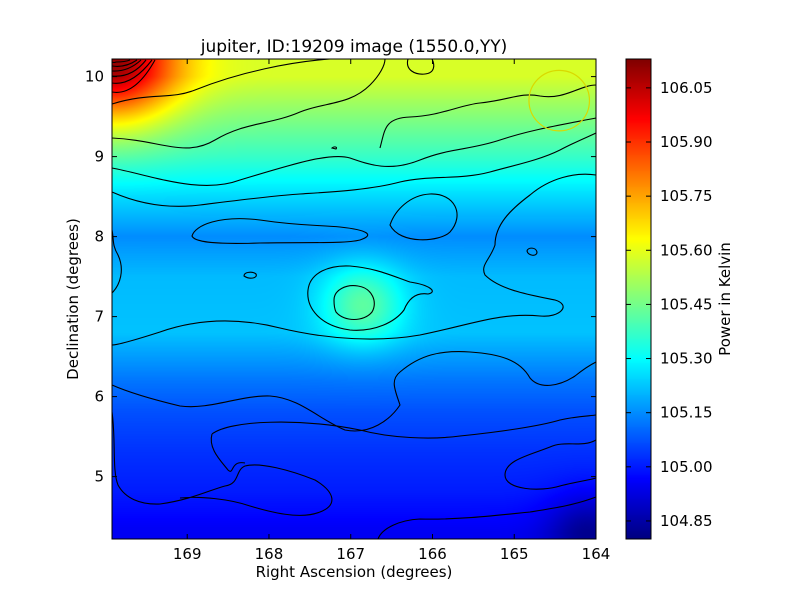 This screenshot has height=600, width=800. I want to click on y-tick-label: 9, so click(99, 157).